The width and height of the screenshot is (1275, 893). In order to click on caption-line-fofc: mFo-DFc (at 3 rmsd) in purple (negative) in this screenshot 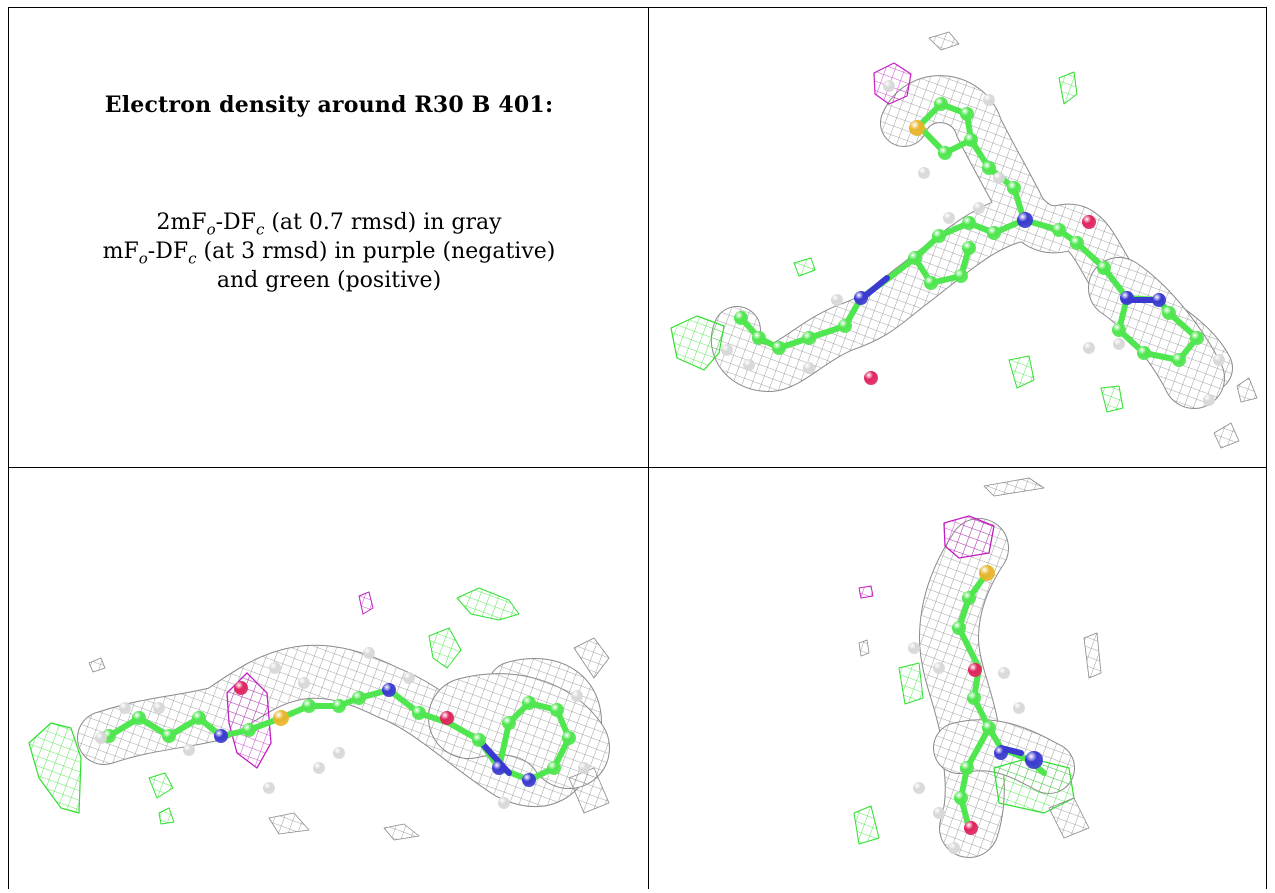, I will do `click(329, 253)`.